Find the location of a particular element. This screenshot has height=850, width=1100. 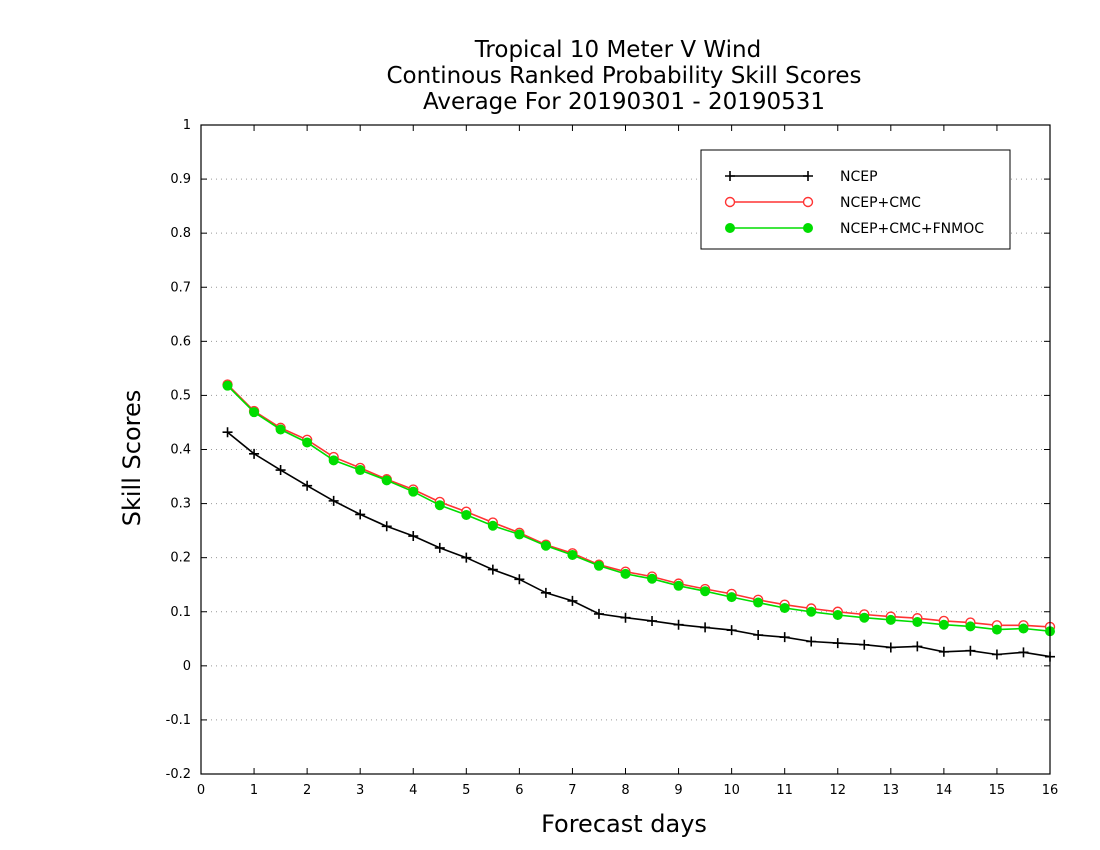

legend-item-ncep: NCEP is located at coordinates (801, 177).